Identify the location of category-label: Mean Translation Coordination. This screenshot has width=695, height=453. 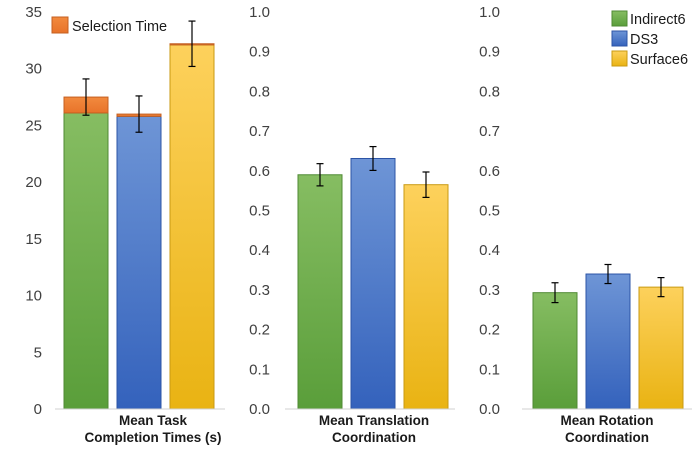
(374, 429).